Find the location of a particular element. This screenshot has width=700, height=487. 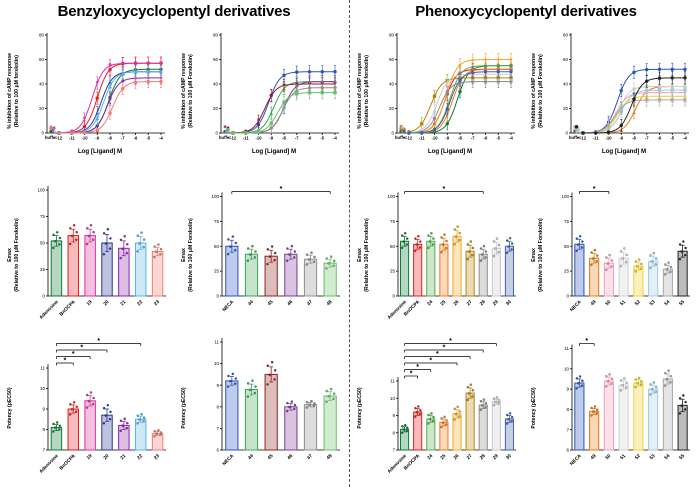

x-axis-label: Log [Ligand] M is located at coordinates (450, 151).